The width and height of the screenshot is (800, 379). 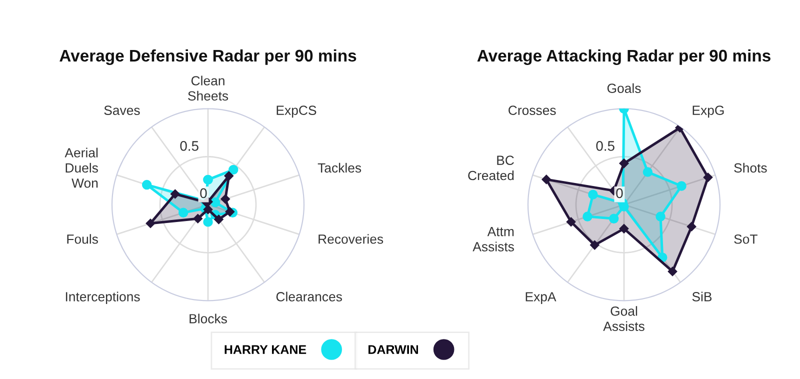 I want to click on spoke-label: SoT, so click(x=746, y=239).